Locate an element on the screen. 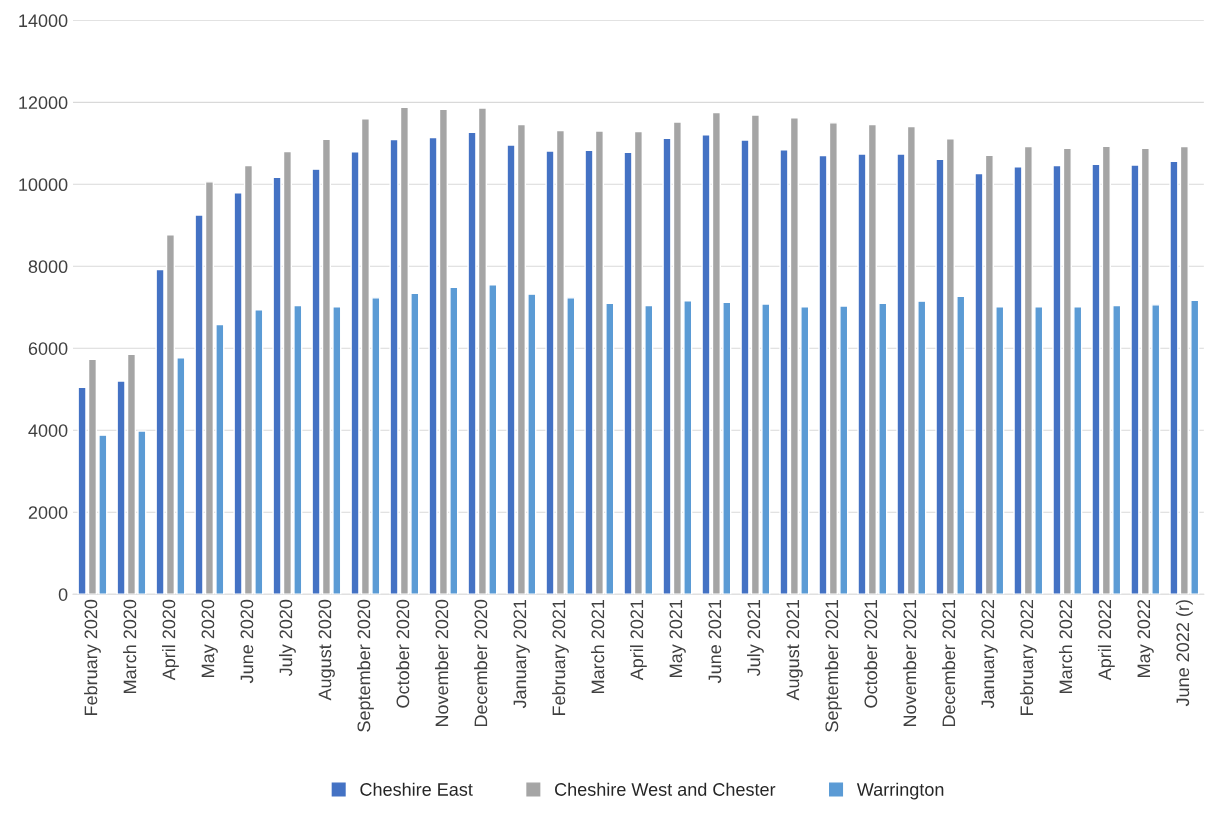 The height and width of the screenshot is (814, 1216). legend-label: Cheshire West and Chester is located at coordinates (665, 789).